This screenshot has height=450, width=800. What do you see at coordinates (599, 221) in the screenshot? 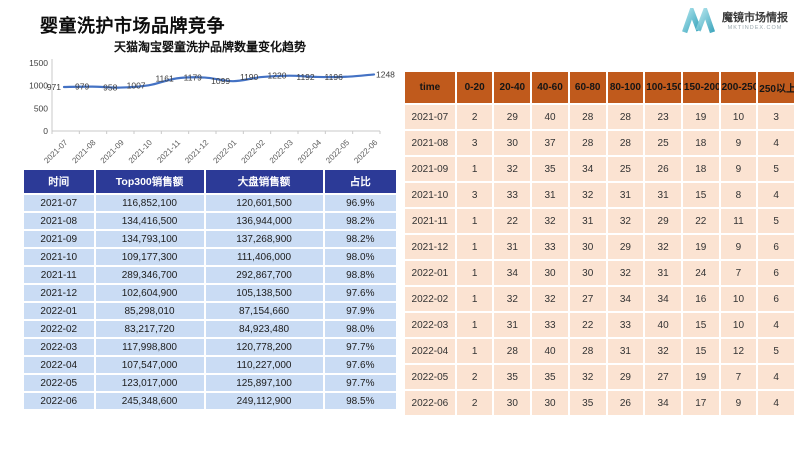
I see `table-row: 2021-11 1 22 32 31 32 29 22 11 5` at bounding box center [599, 221].